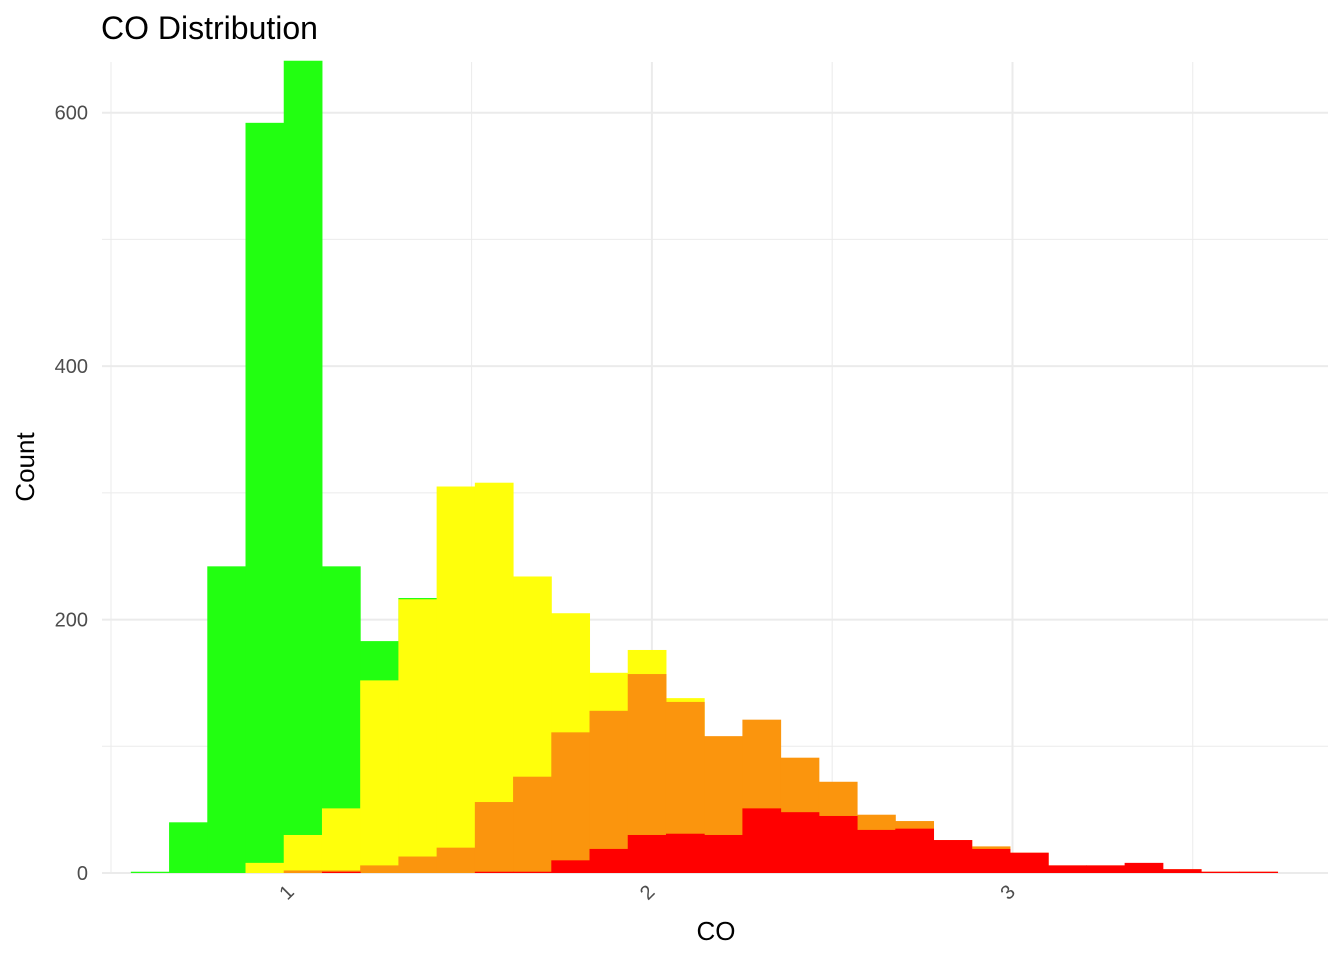 The image size is (1344, 960). Describe the element at coordinates (286, 892) in the screenshot. I see `x-tick-label: 1` at that location.